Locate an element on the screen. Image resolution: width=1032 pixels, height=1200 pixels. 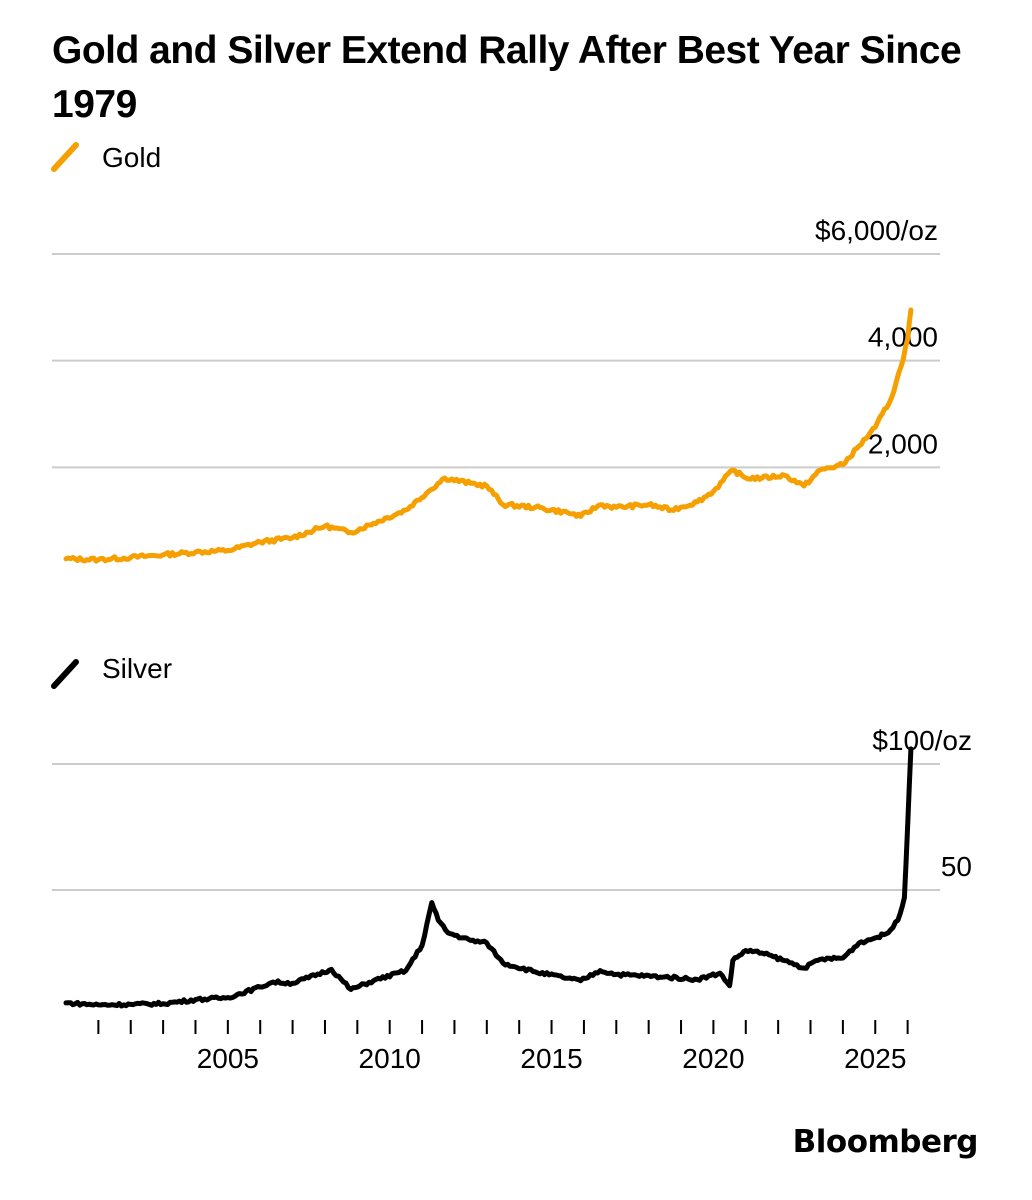
x-axis-label: 2020 is located at coordinates (713, 1058).